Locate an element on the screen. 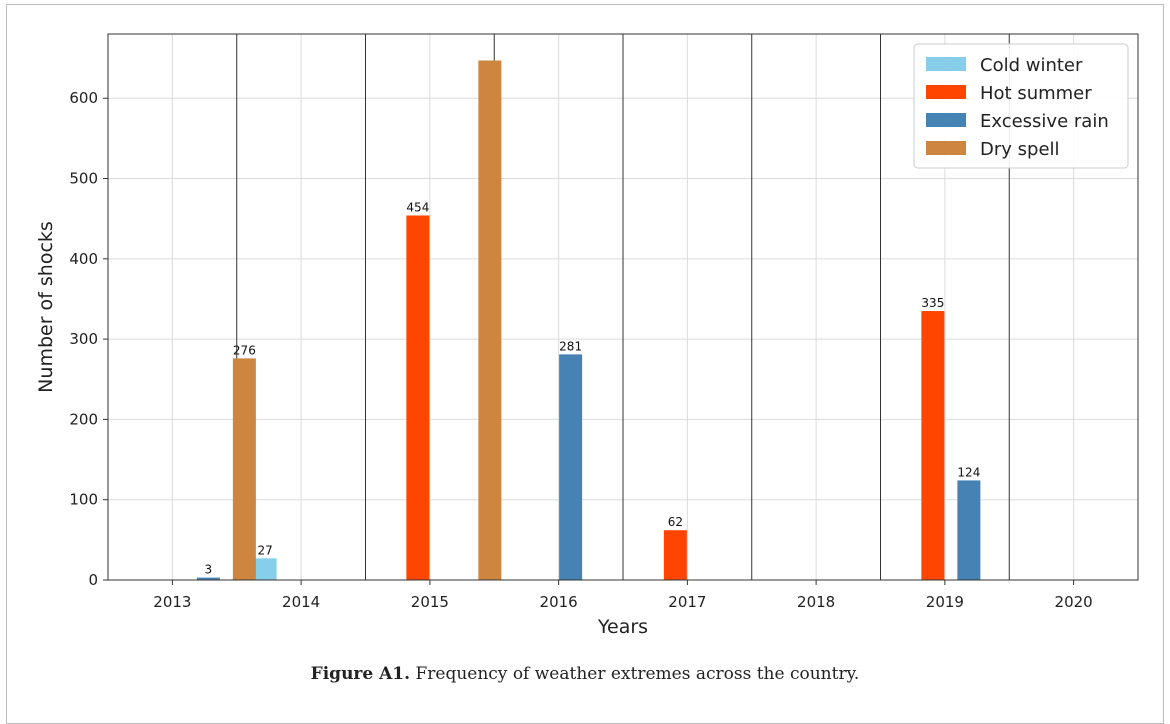 The width and height of the screenshot is (1170, 724). x-tick-label: 2017 is located at coordinates (687, 602).